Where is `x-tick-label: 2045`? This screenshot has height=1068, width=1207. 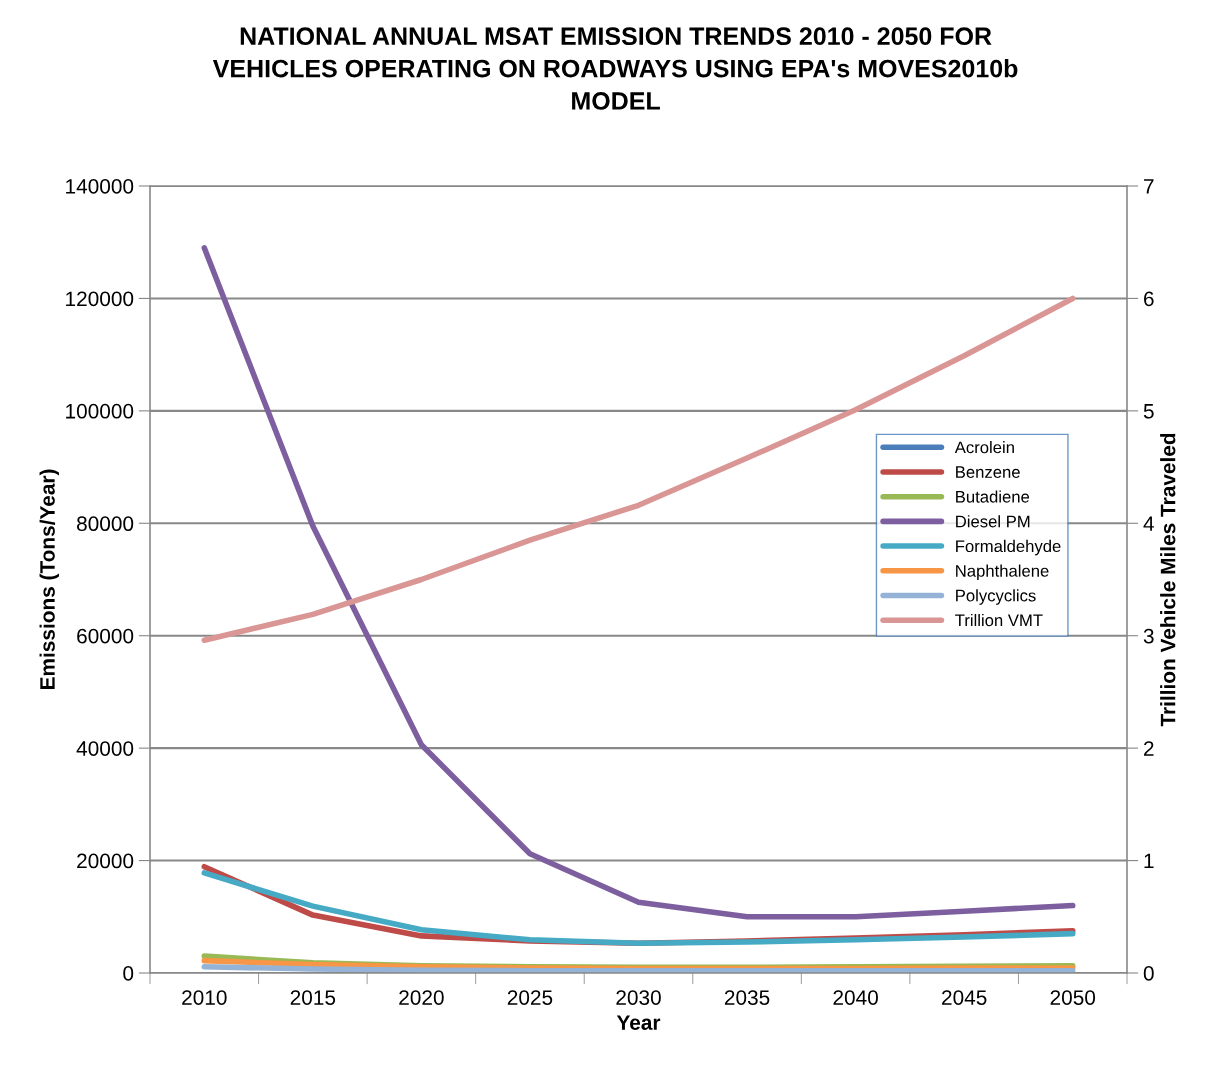 x-tick-label: 2045 is located at coordinates (964, 997).